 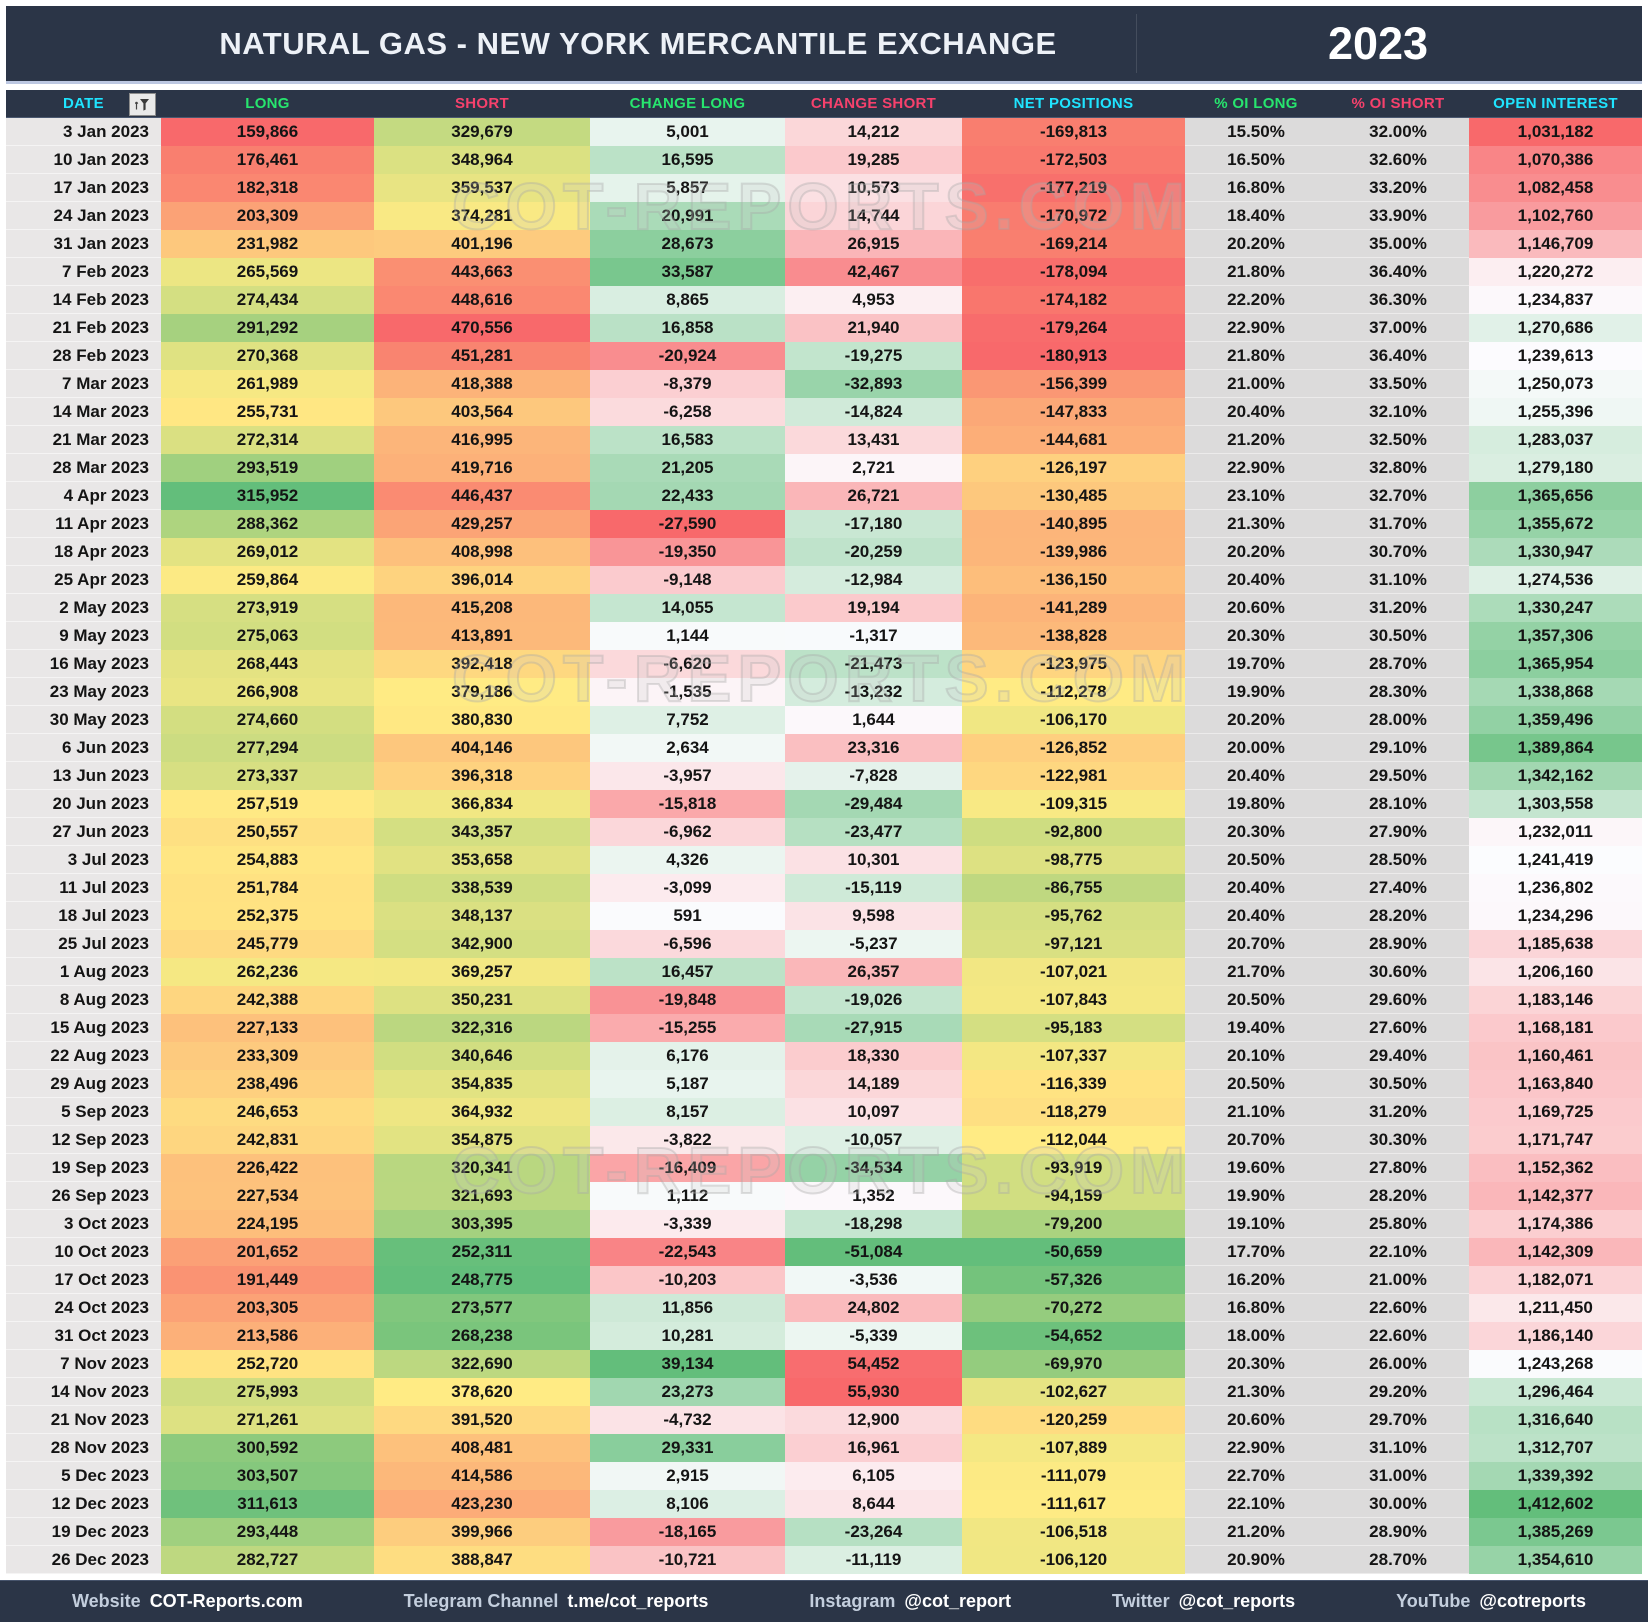 What do you see at coordinates (1256, 524) in the screenshot?
I see `cell-pct-oi-long: 21.30%` at bounding box center [1256, 524].